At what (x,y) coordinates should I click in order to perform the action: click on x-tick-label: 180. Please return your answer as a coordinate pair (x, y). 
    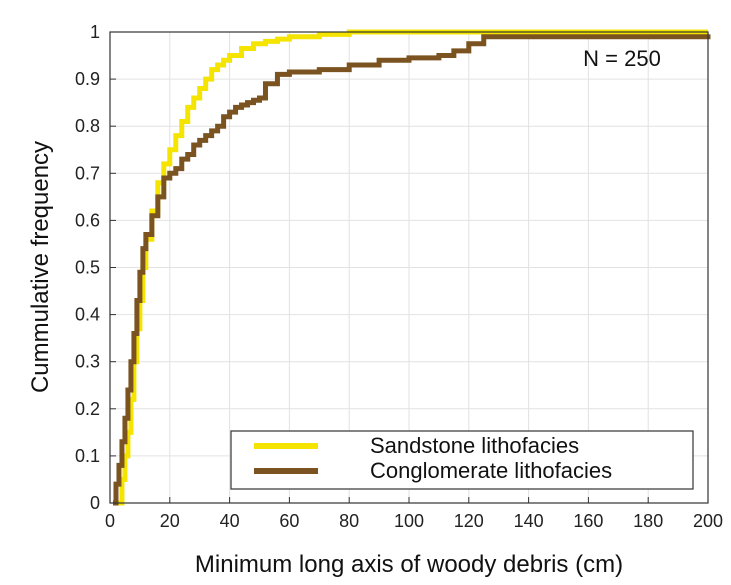
    Looking at the image, I should click on (648, 521).